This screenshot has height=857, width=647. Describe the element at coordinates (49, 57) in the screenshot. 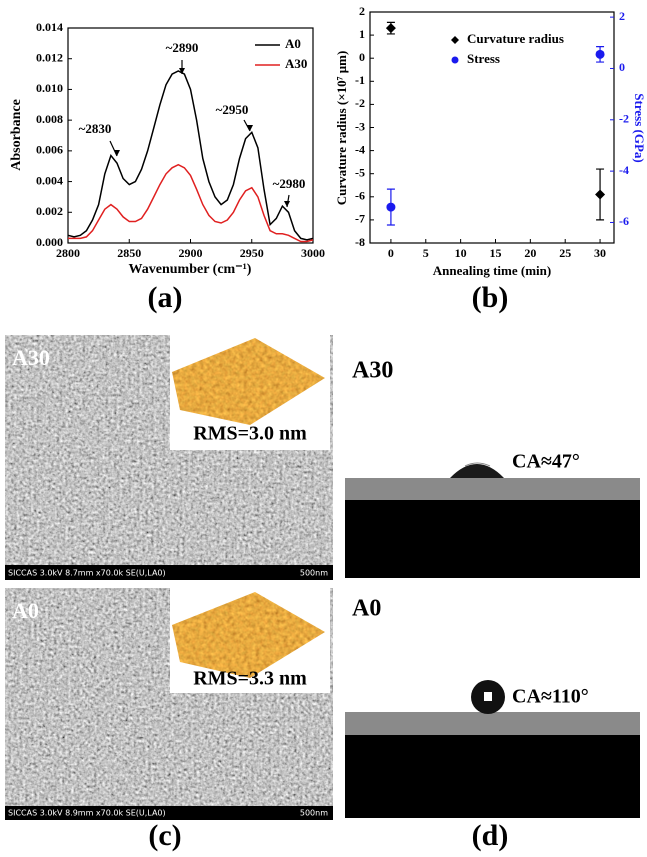

I see `y-tick-label: 0.012` at that location.